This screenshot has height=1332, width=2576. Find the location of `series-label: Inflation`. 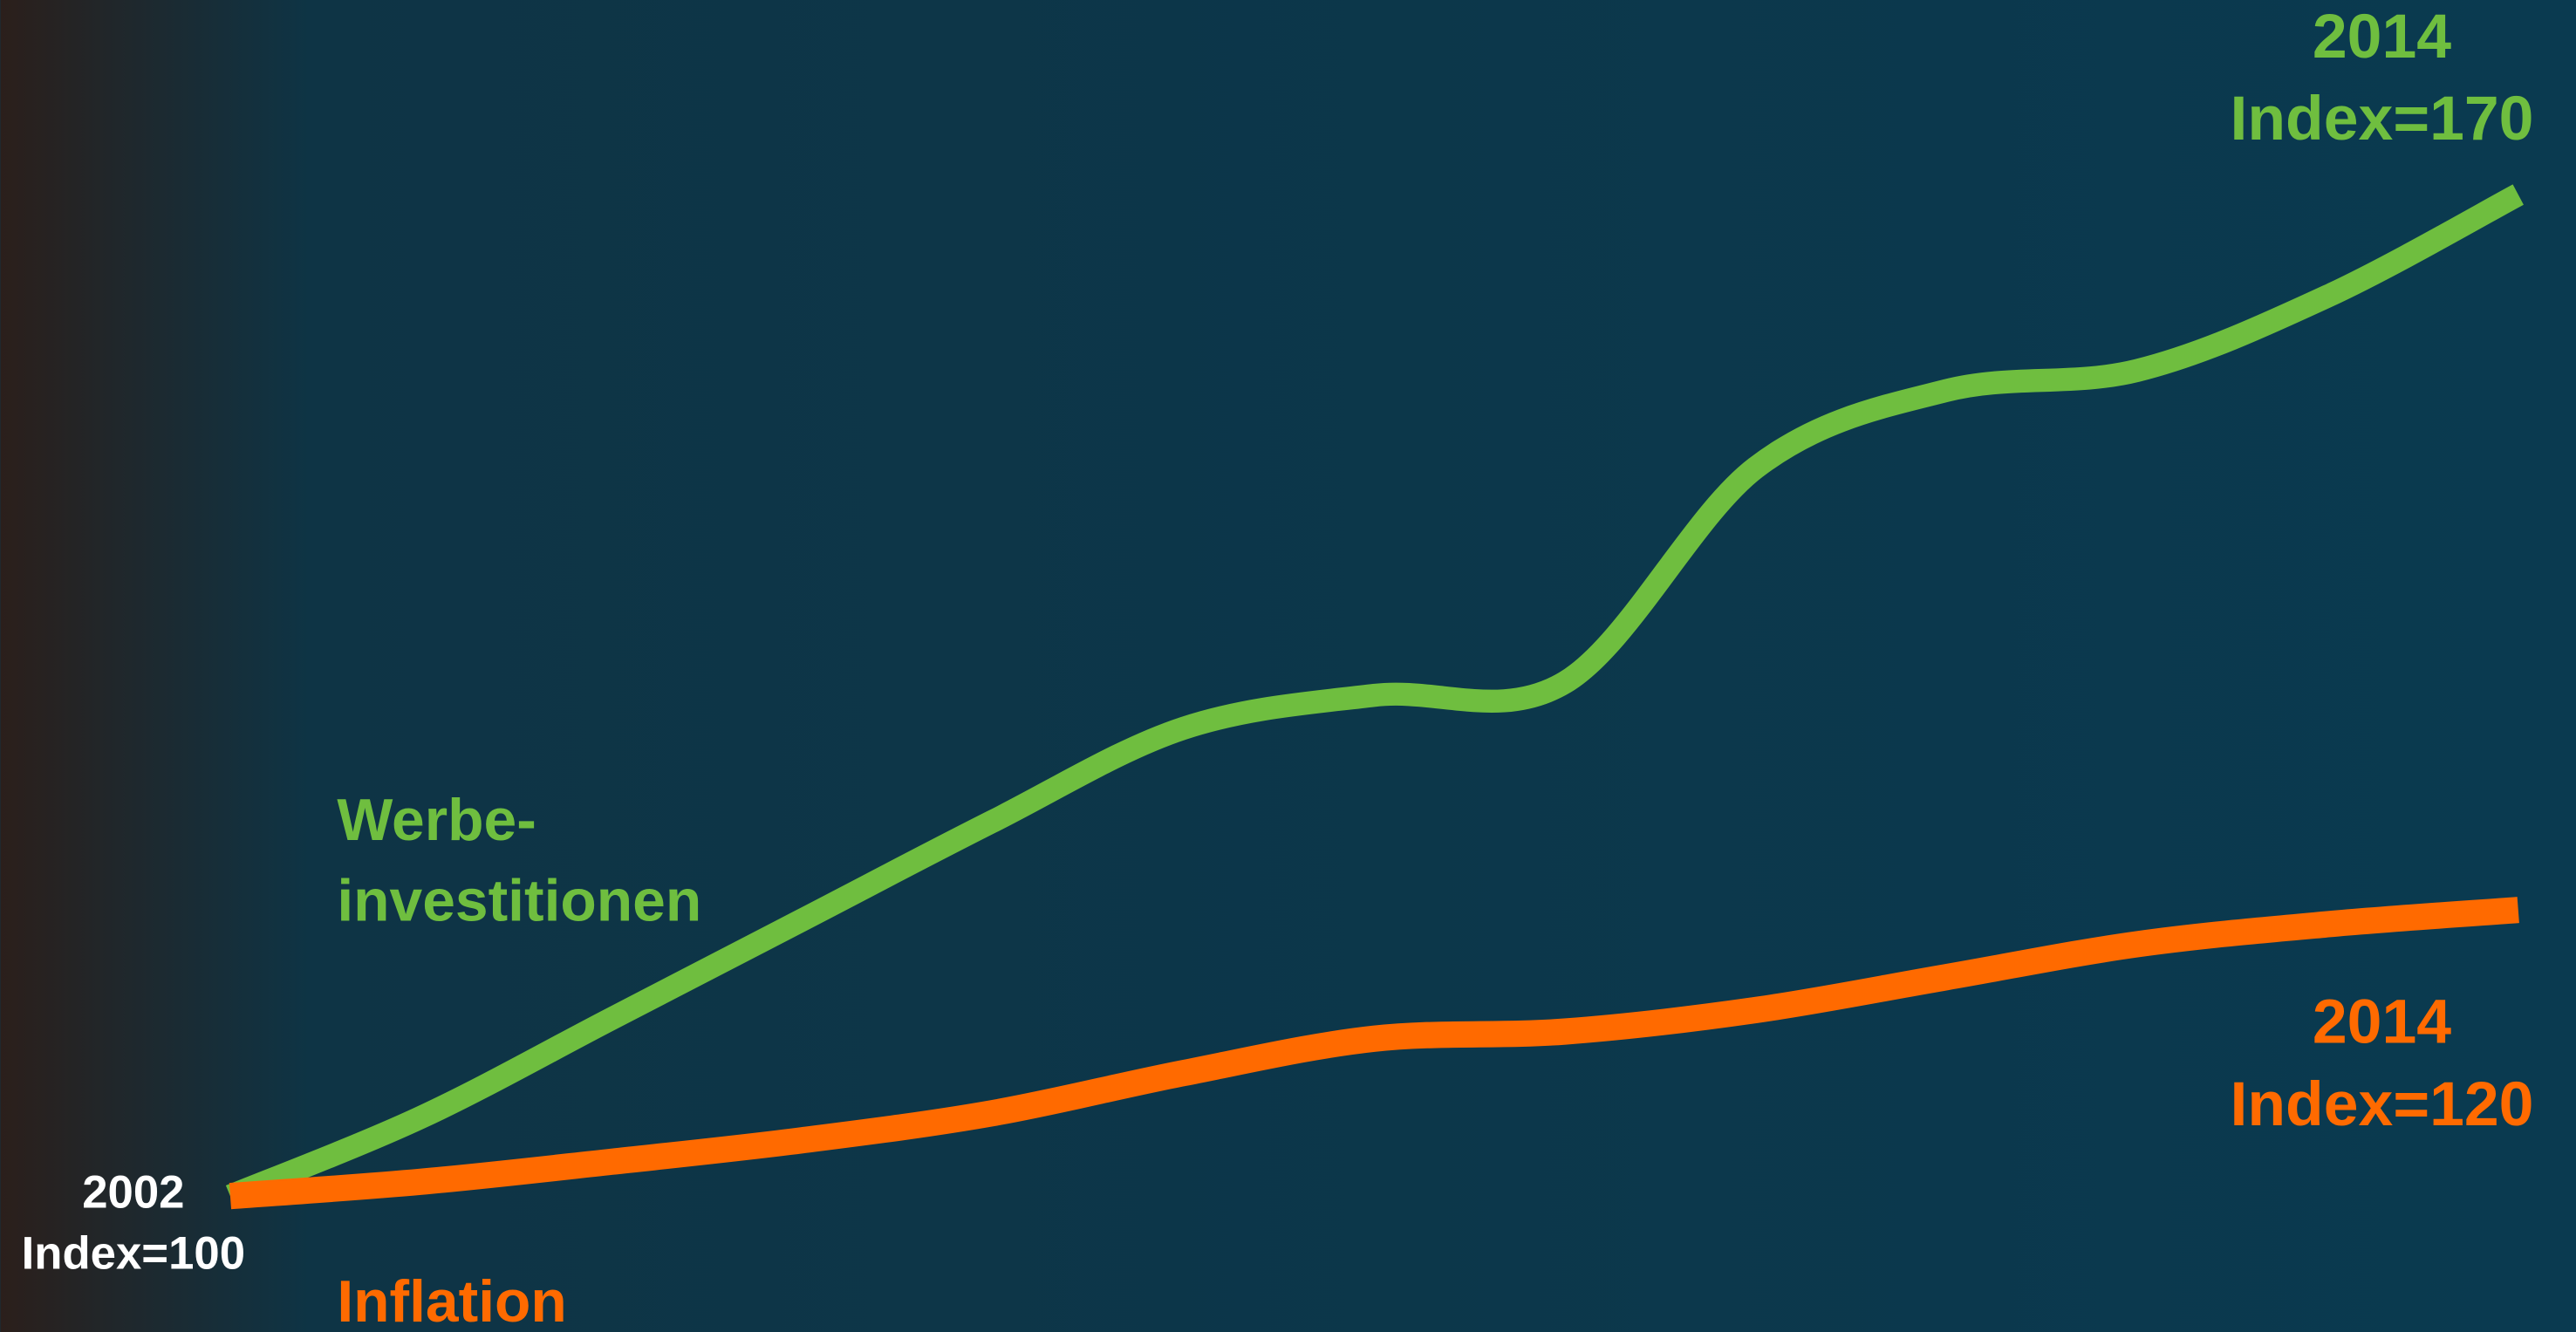

series-label: Inflation is located at coordinates (452, 1300).